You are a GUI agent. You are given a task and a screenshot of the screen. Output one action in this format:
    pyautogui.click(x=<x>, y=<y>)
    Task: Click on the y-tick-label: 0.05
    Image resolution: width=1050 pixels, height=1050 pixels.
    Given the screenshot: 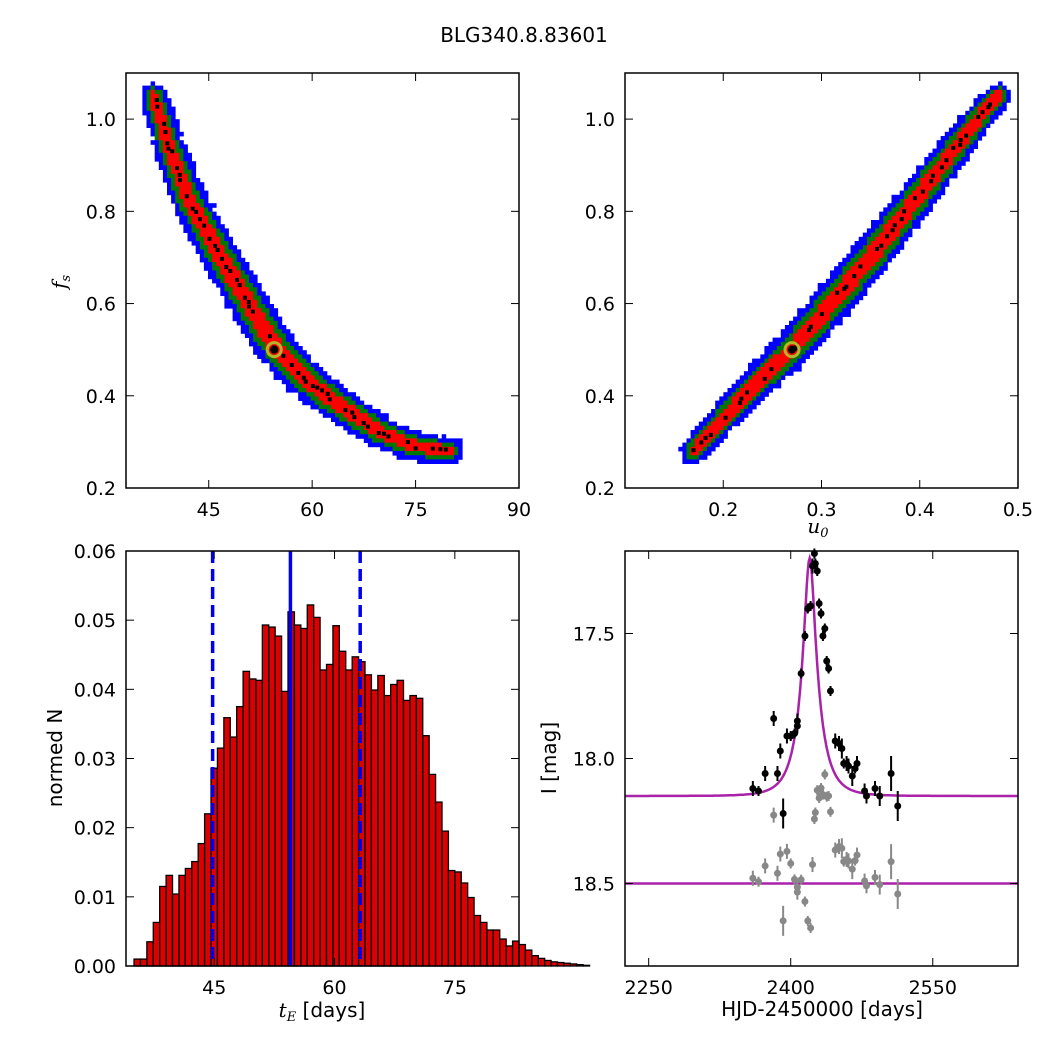 What is the action you would take?
    pyautogui.click(x=95, y=621)
    